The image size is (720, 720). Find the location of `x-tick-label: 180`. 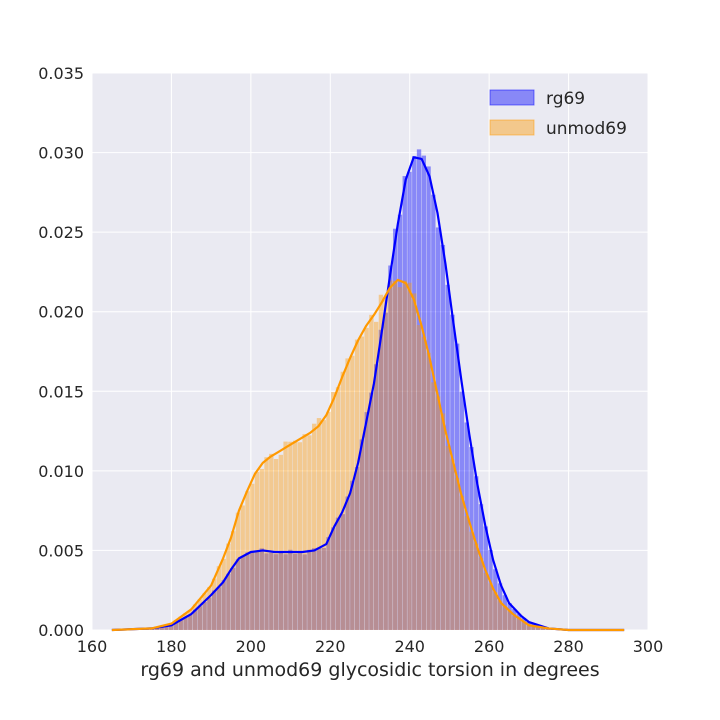

x-tick-label: 180 is located at coordinates (171, 646).